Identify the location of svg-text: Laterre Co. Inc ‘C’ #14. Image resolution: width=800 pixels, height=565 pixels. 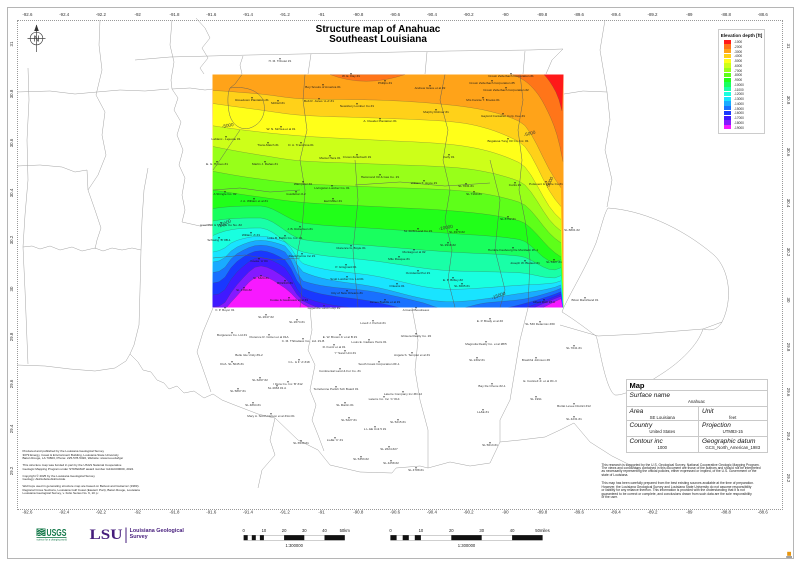
(384, 399).